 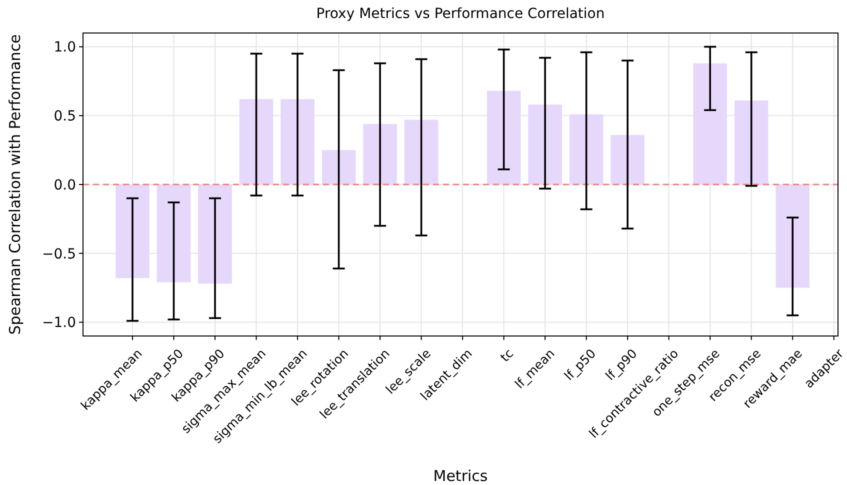 I want to click on y-axis-title: Spearman Correlation with Performance, so click(x=15, y=184).